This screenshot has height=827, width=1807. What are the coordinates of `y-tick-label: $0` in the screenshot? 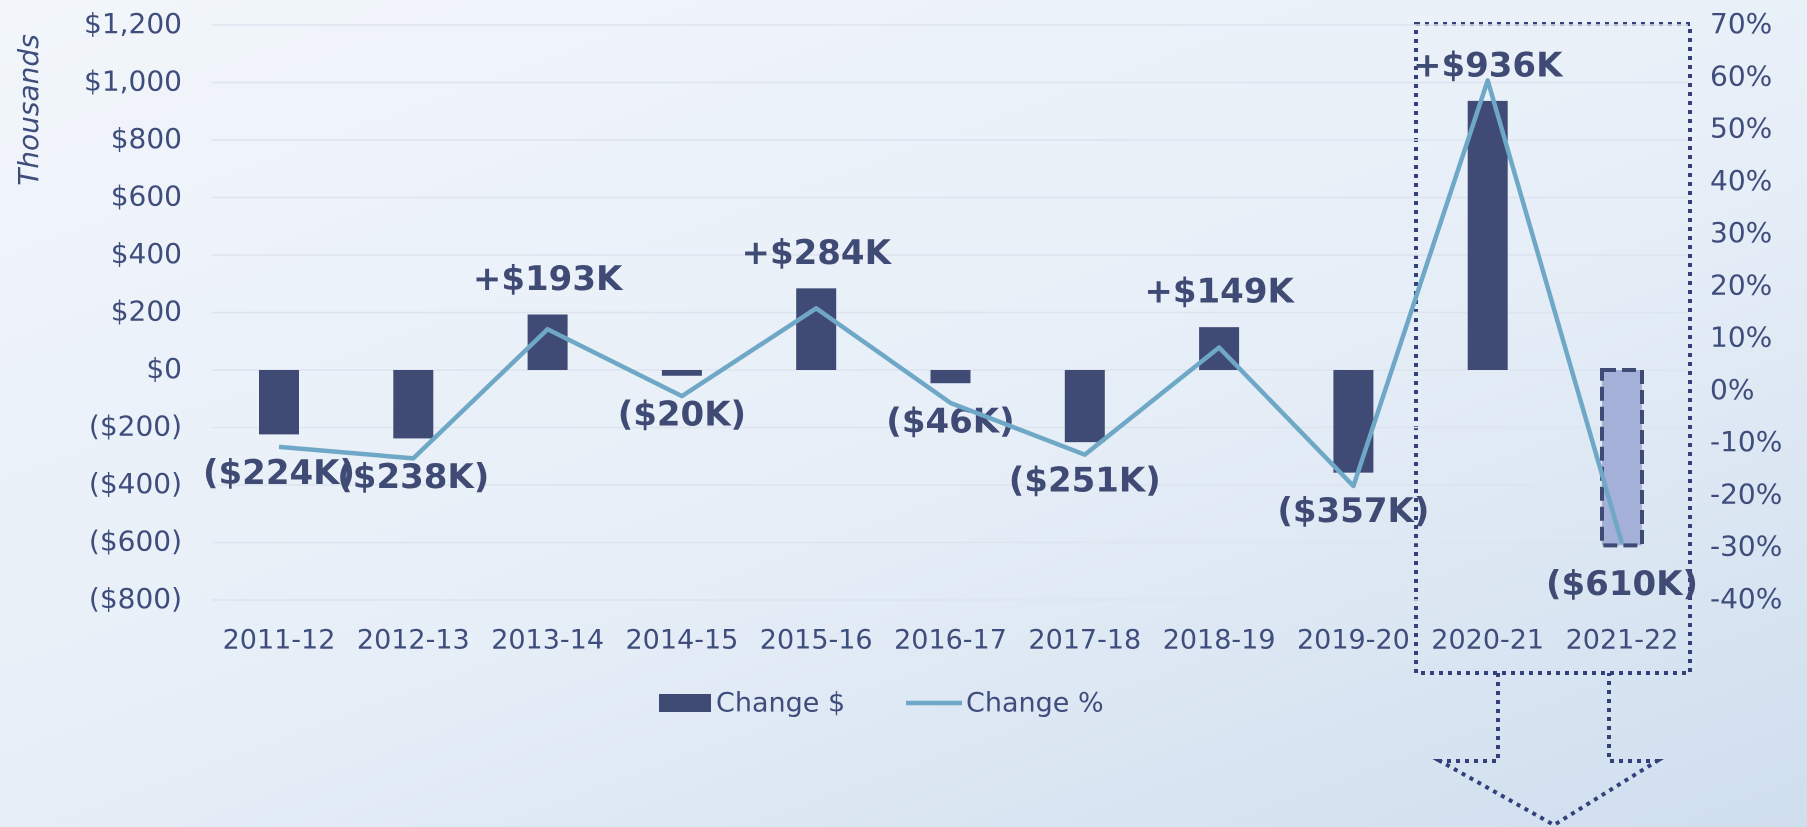 It's located at (164, 368).